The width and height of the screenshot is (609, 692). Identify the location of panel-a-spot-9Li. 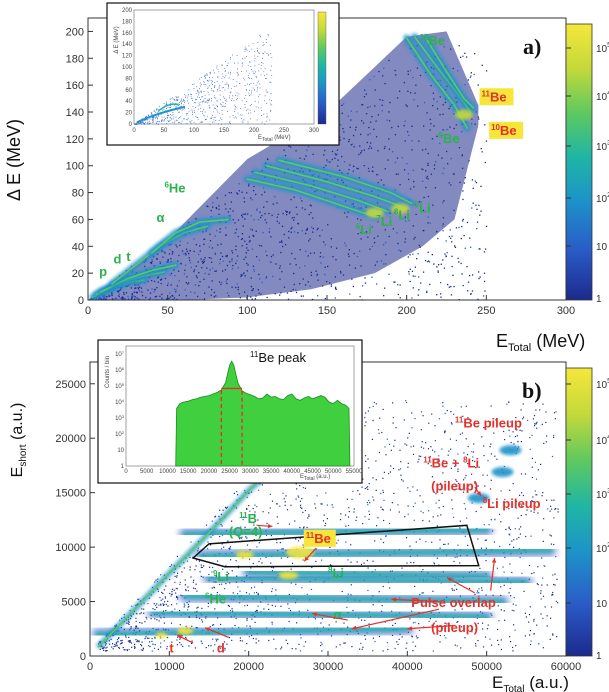
(400, 208).